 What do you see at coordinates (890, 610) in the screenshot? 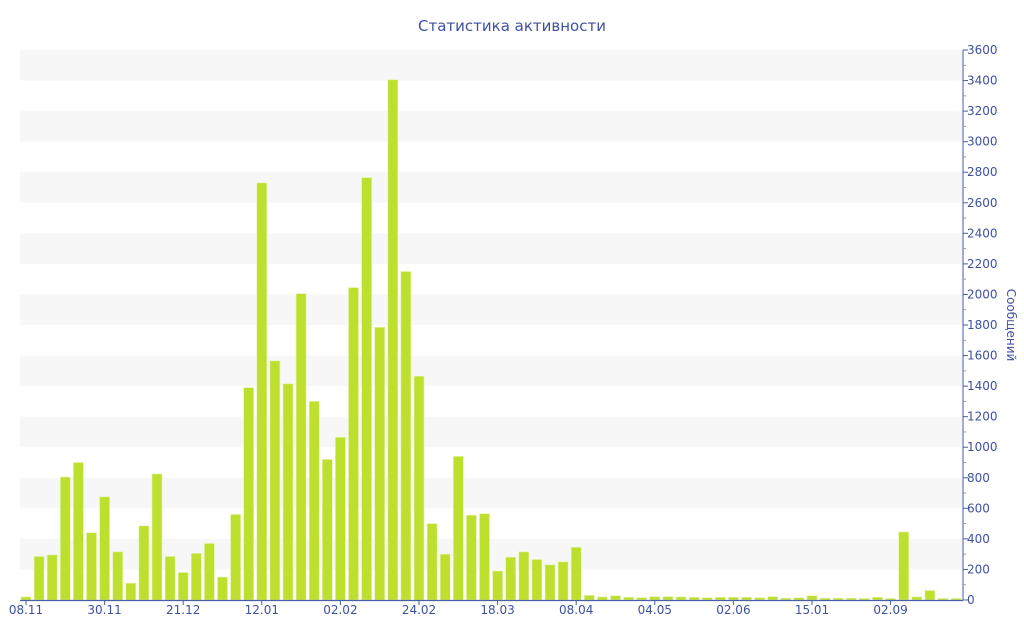
I see `x-tick-label: 02.09` at bounding box center [890, 610].